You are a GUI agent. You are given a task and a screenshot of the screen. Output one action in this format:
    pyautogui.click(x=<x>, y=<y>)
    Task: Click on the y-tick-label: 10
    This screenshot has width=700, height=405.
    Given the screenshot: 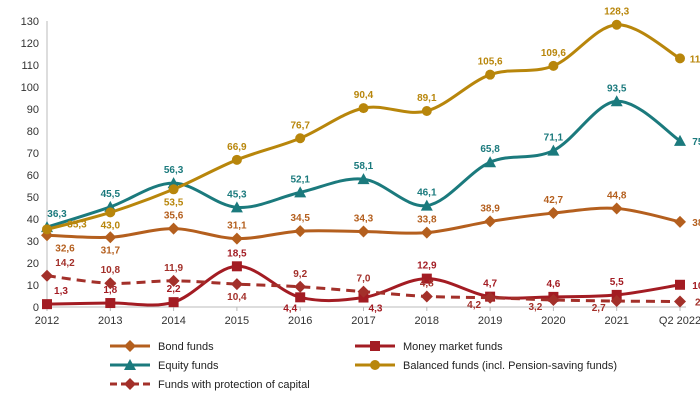 What is the action you would take?
    pyautogui.click(x=33, y=286)
    